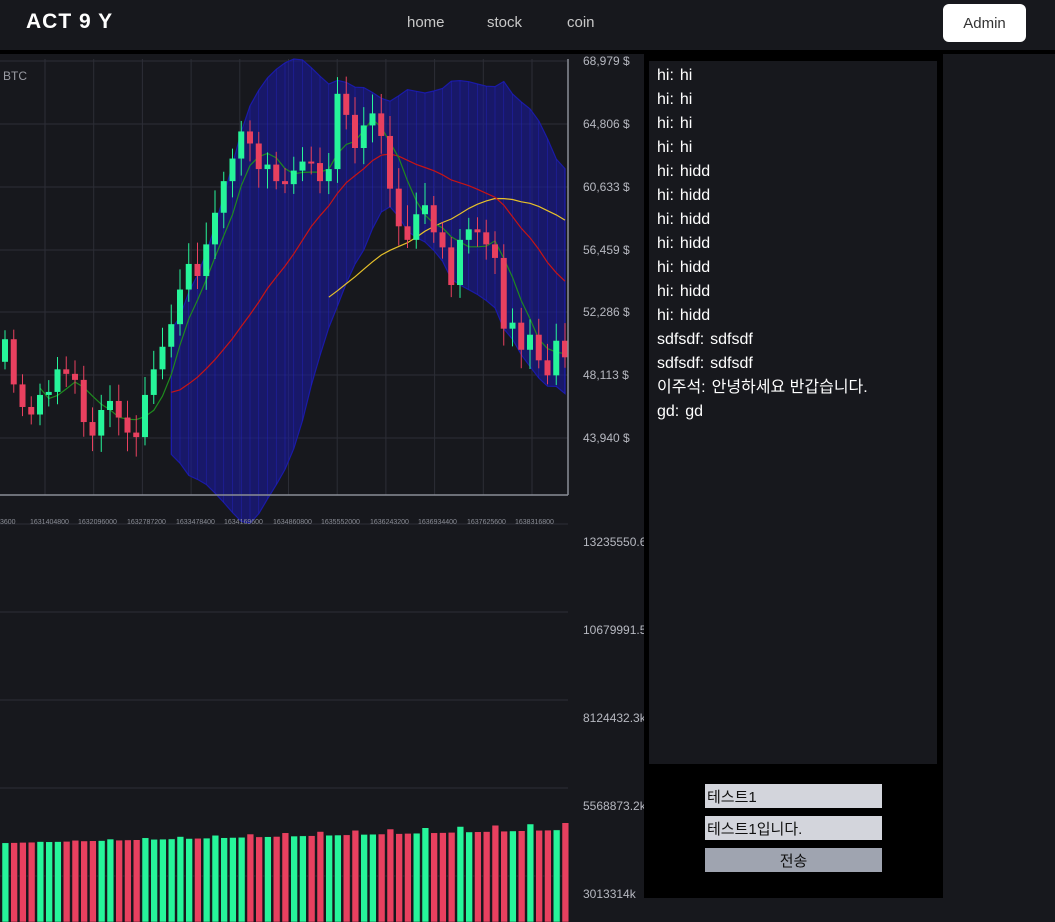 Image resolution: width=1055 pixels, height=922 pixels. What do you see at coordinates (606, 187) in the screenshot?
I see `price-tick-label: 60,633 $` at bounding box center [606, 187].